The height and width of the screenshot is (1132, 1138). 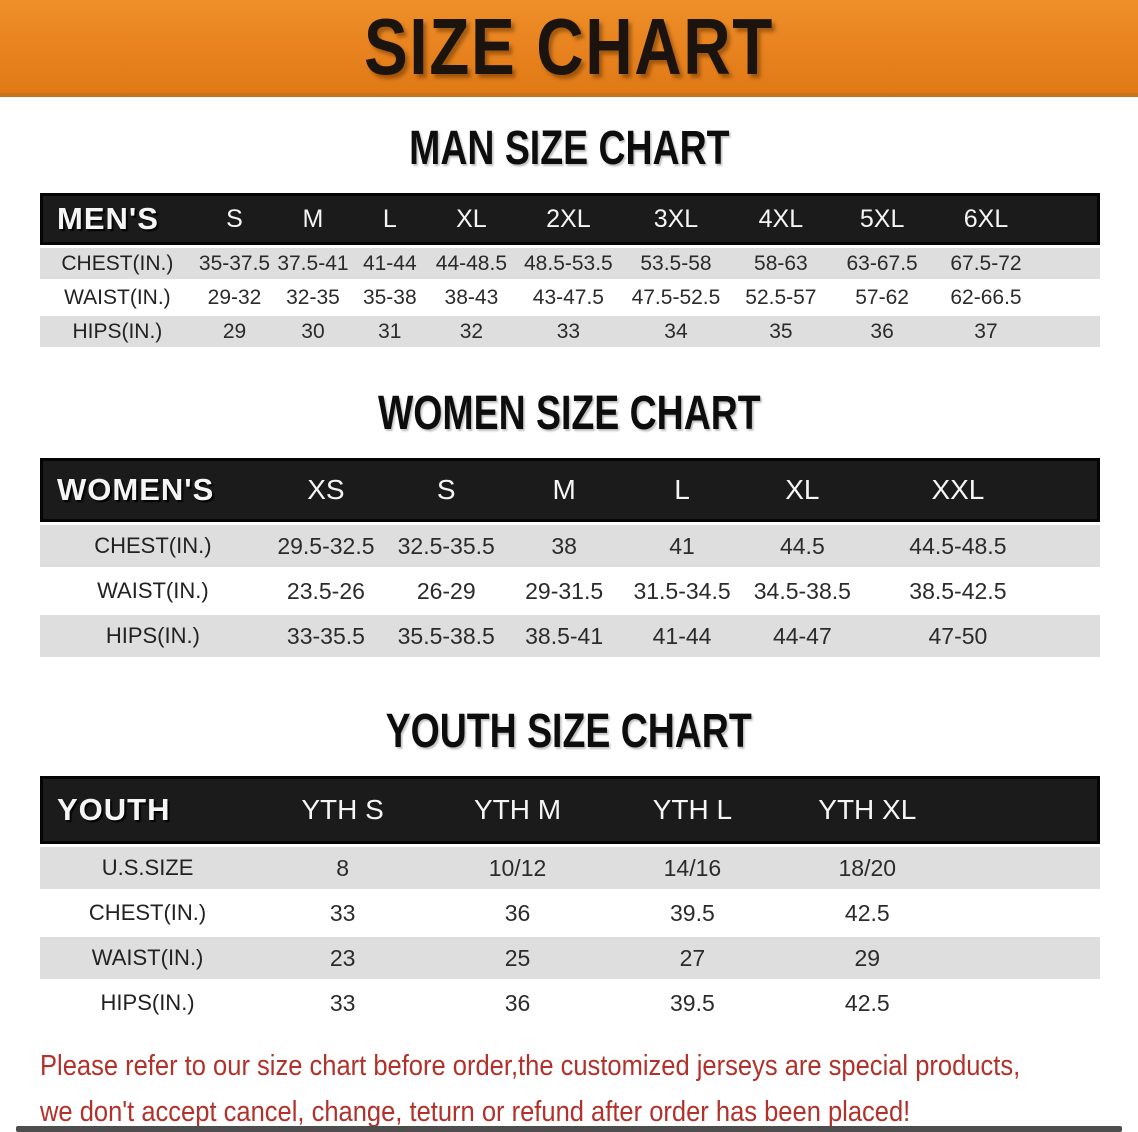 What do you see at coordinates (692, 958) in the screenshot?
I see `size-value-cell: 27` at bounding box center [692, 958].